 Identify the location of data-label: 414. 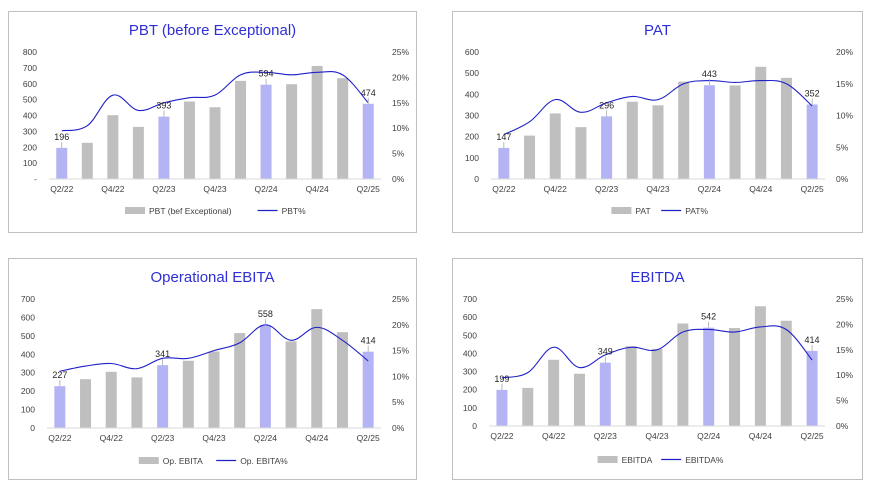
(368, 341).